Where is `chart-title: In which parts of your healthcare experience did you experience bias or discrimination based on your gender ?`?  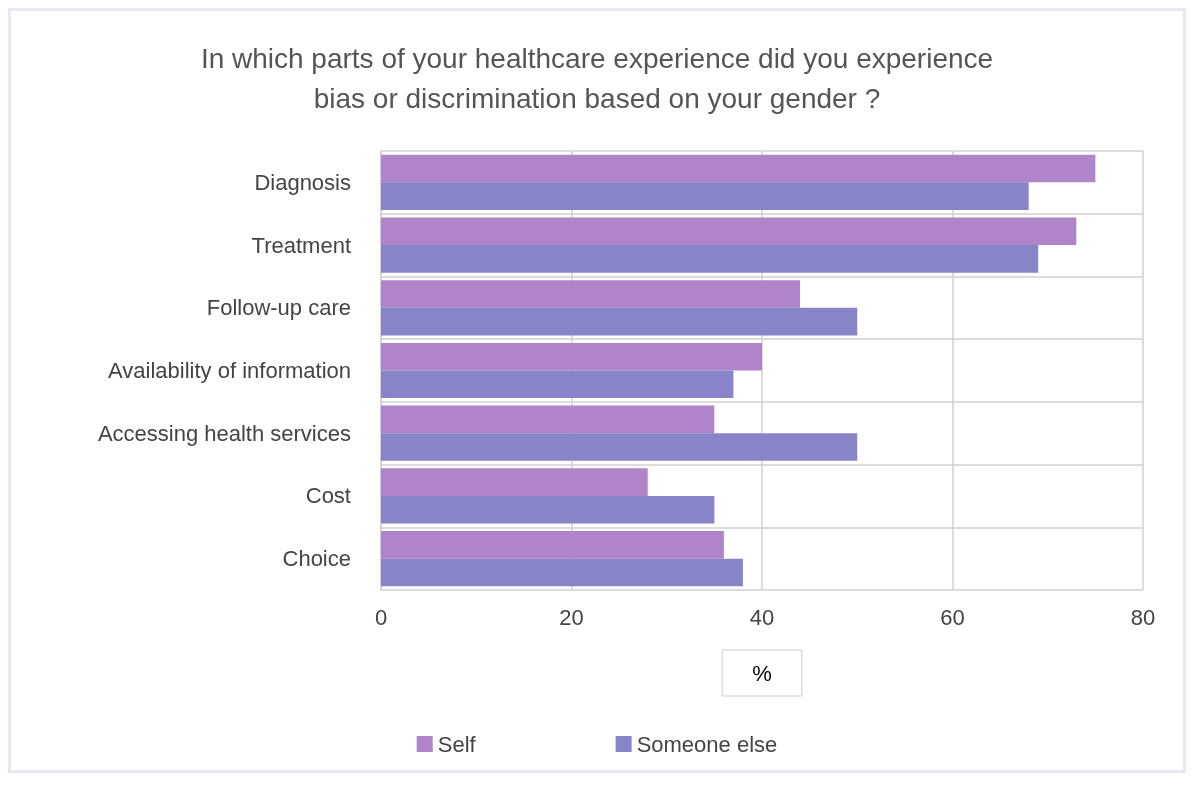
chart-title: In which parts of your healthcare experience did you experience bias or discrimination based on your gender ? is located at coordinates (597, 78).